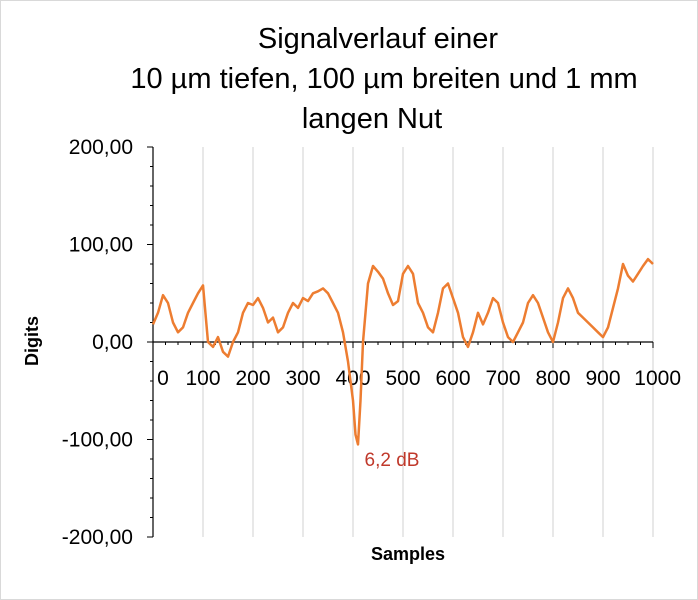 The image size is (698, 600). I want to click on y-tick-labels: 200,00 100,00 0,00 -100,00 -200,00, so click(97, 342).